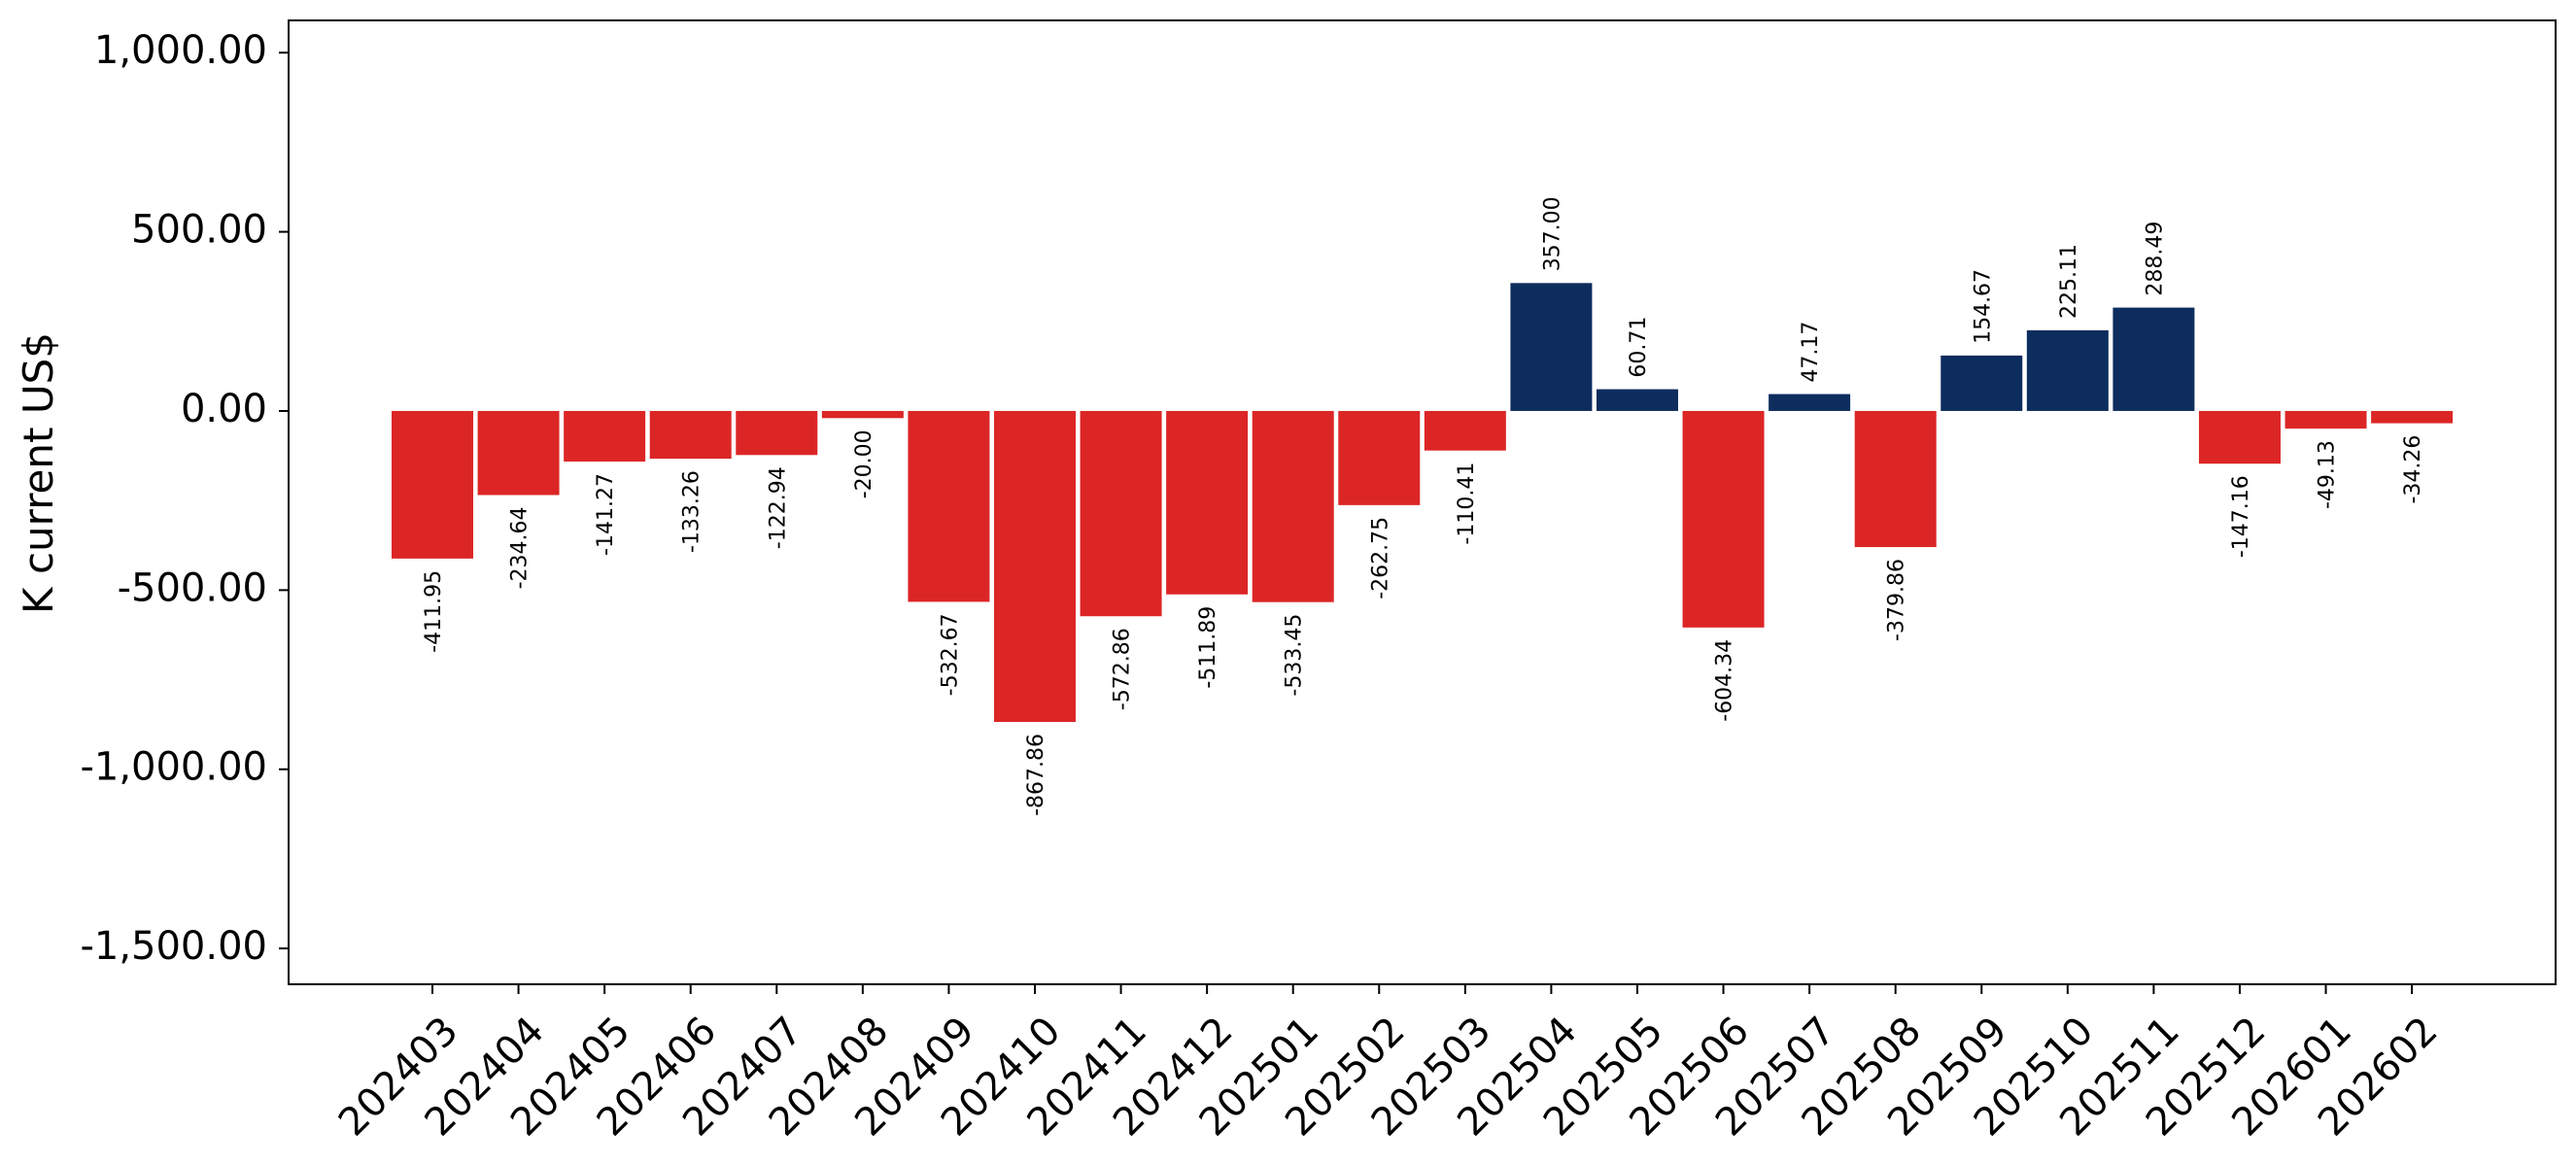  Describe the element at coordinates (2328, 475) in the screenshot. I see `data-label-202601: -49.13` at that location.